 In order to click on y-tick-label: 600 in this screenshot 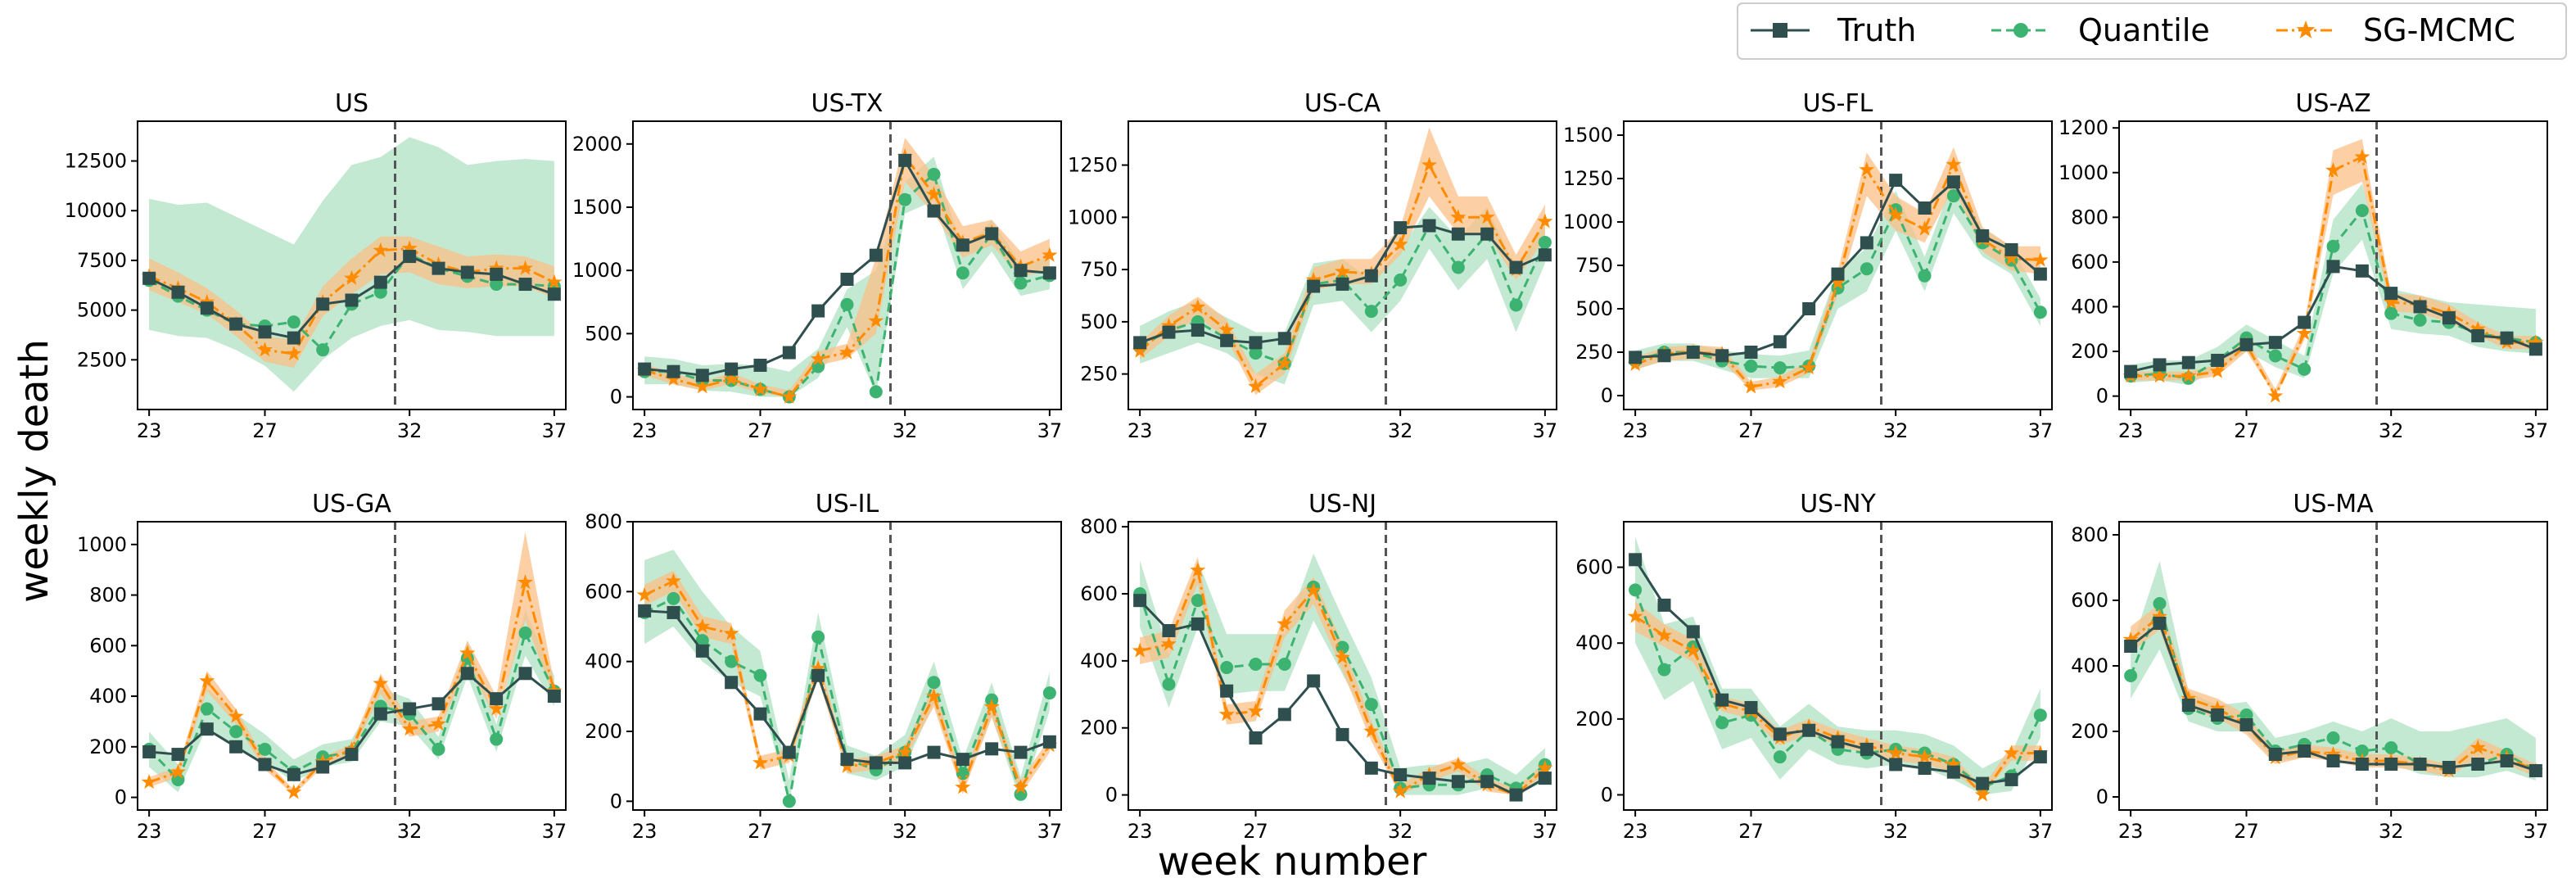, I will do `click(2089, 262)`.